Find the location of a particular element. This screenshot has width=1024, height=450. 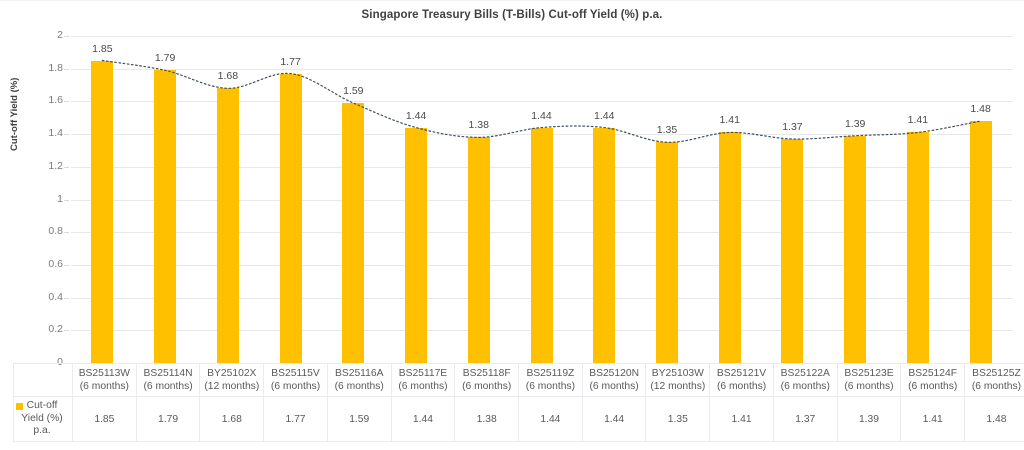

table-header-cell: BS25114N (6 months) is located at coordinates (168, 380).